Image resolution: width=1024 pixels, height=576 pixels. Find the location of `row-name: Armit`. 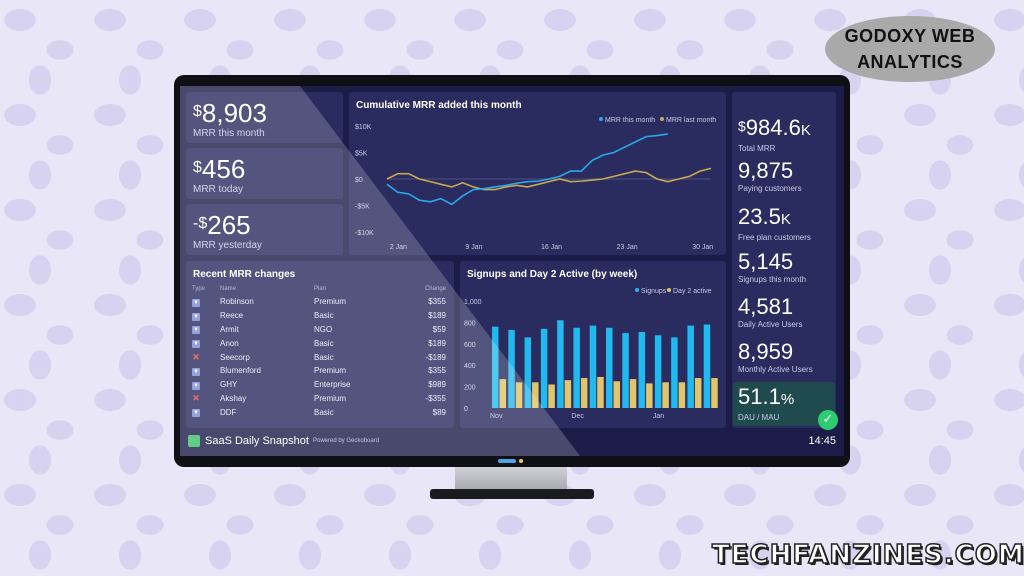

row-name: Armit is located at coordinates (229, 329).